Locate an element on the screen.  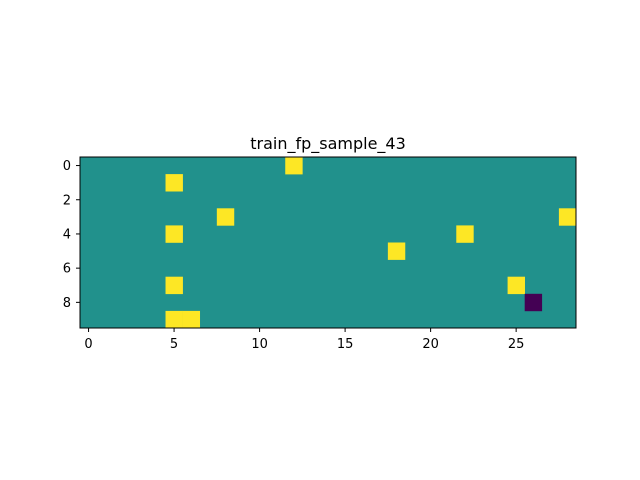
chart-title: train_fp_sample_43 is located at coordinates (328, 144).